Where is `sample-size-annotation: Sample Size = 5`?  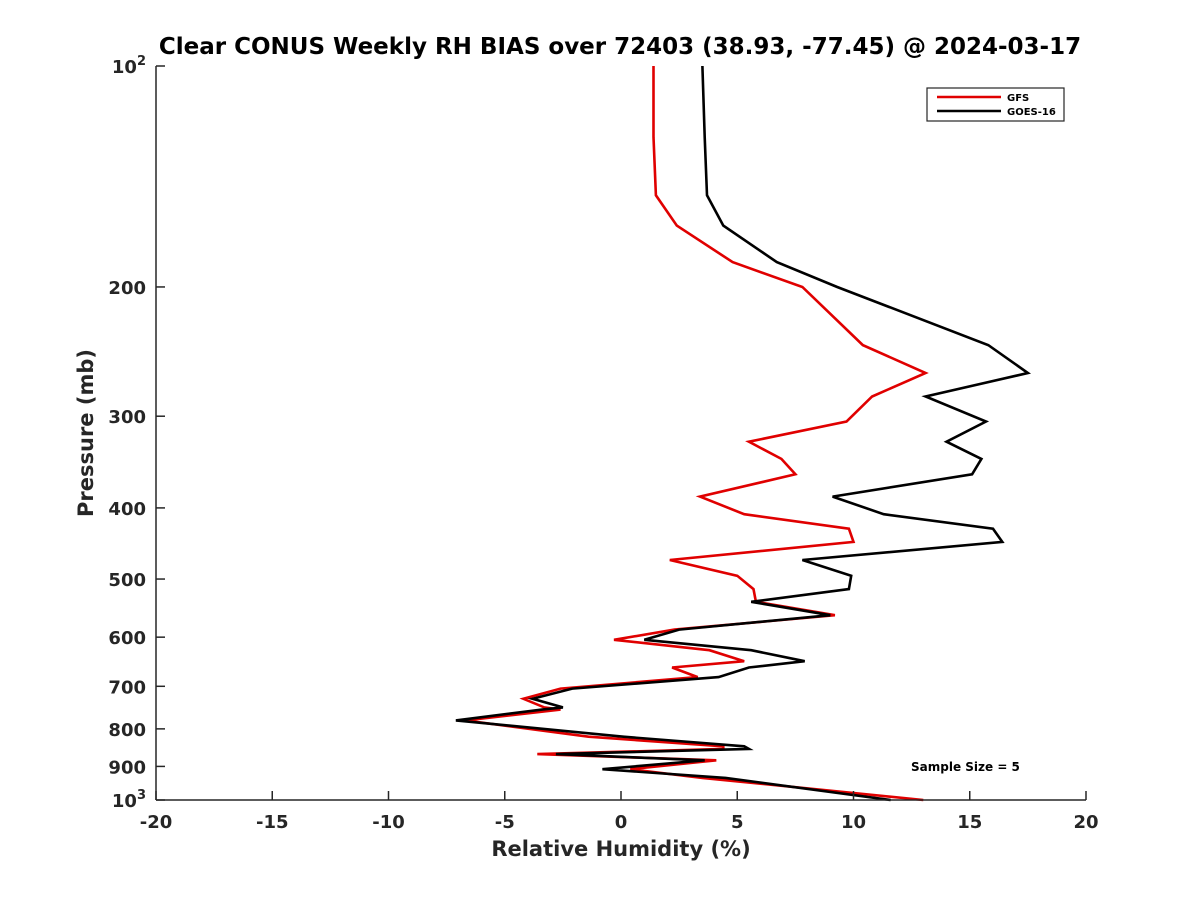 sample-size-annotation: Sample Size = 5 is located at coordinates (965, 767).